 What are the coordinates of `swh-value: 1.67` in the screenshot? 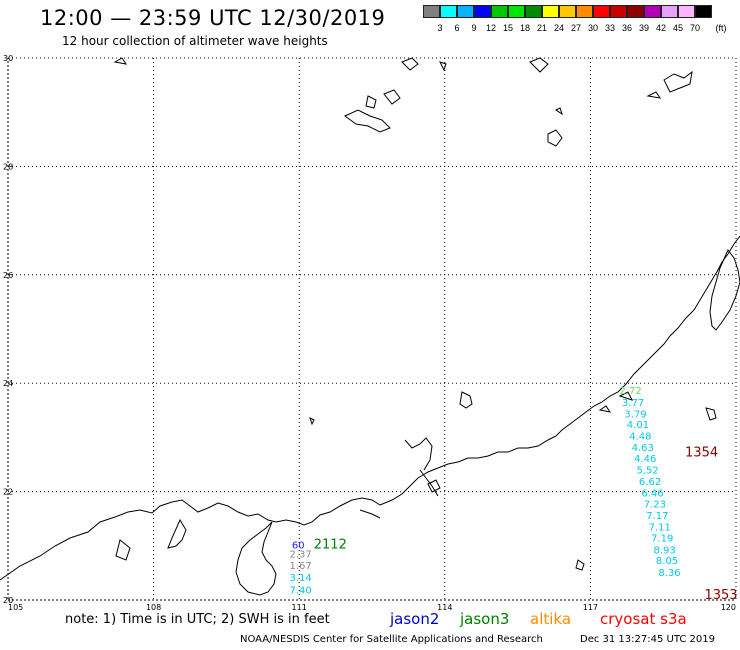 It's located at (300, 566).